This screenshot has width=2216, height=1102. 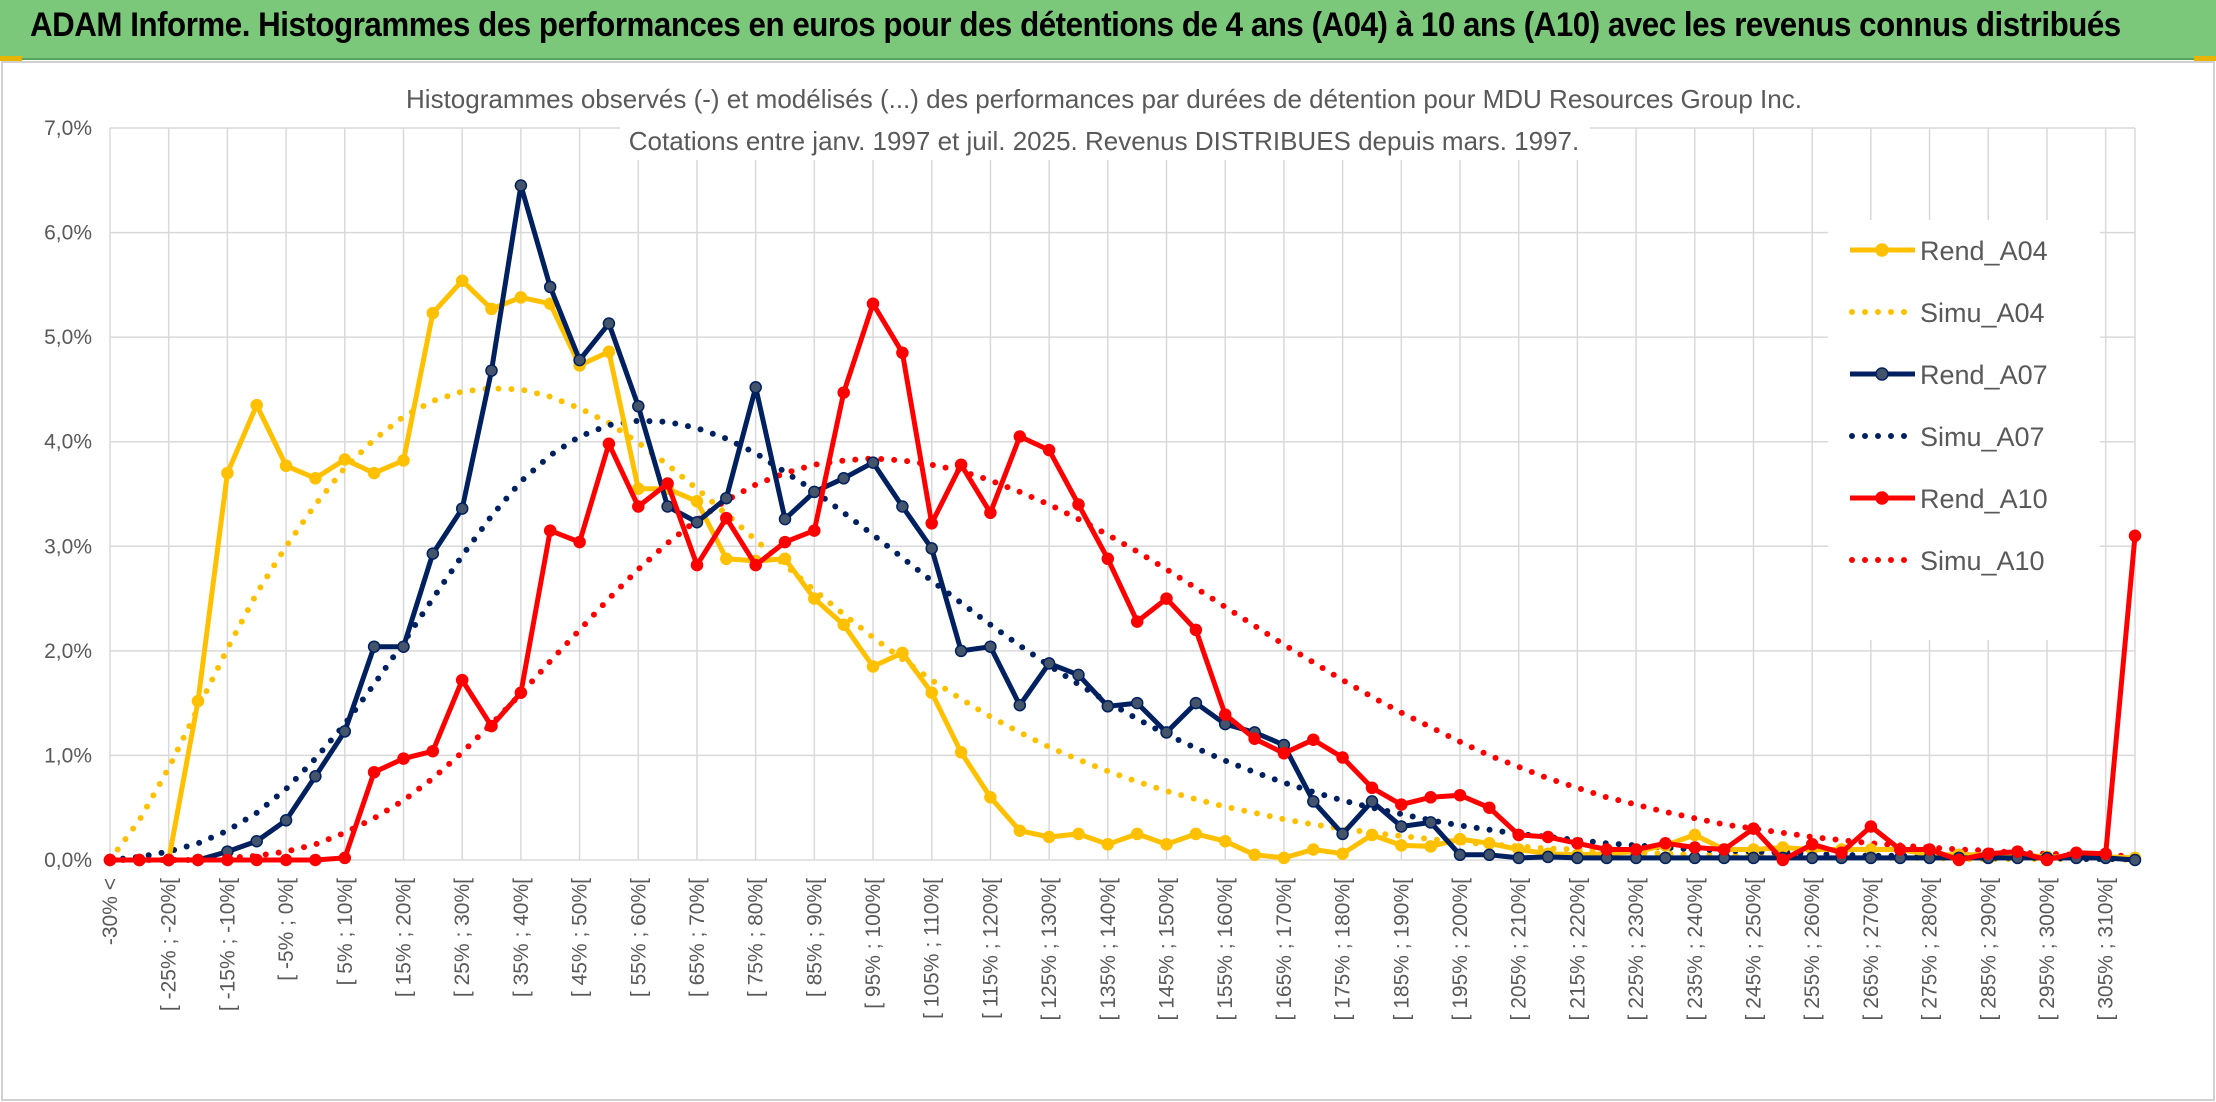 I want to click on x-tick-label: [ 285% ; 290%[, so click(x=1988, y=949).